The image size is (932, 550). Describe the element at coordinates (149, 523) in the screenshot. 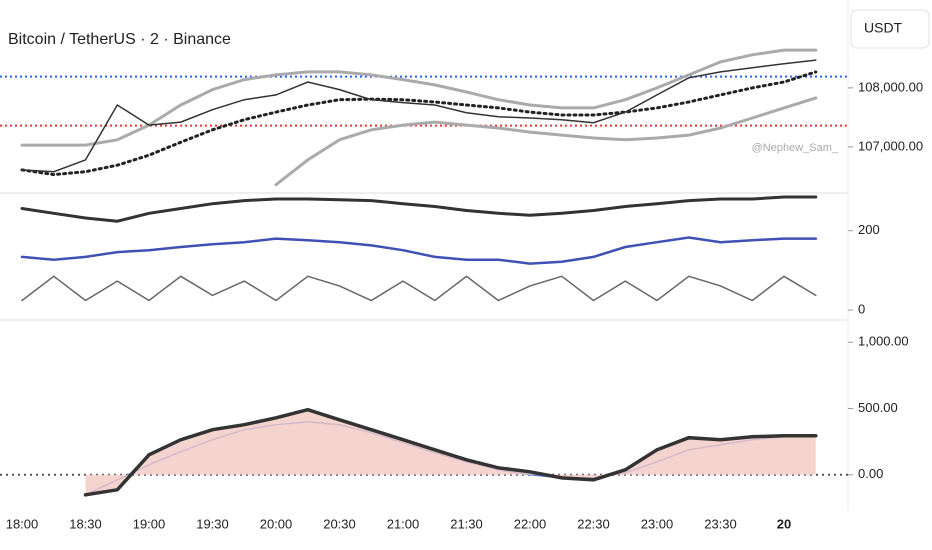

I see `x-tick-label: 19:00` at that location.